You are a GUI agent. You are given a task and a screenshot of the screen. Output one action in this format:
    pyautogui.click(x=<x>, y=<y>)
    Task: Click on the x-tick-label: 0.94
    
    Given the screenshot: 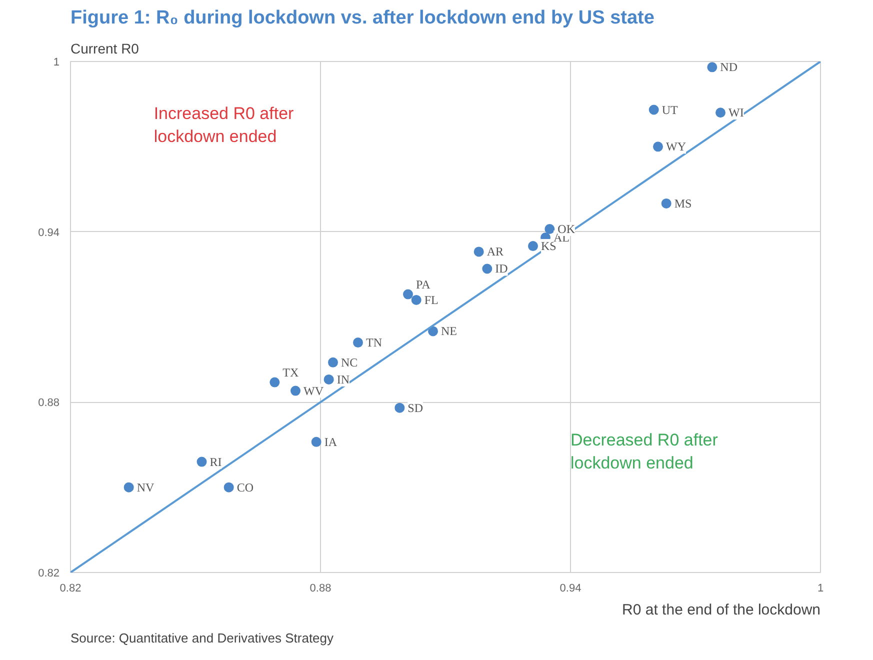 What is the action you would take?
    pyautogui.click(x=571, y=588)
    